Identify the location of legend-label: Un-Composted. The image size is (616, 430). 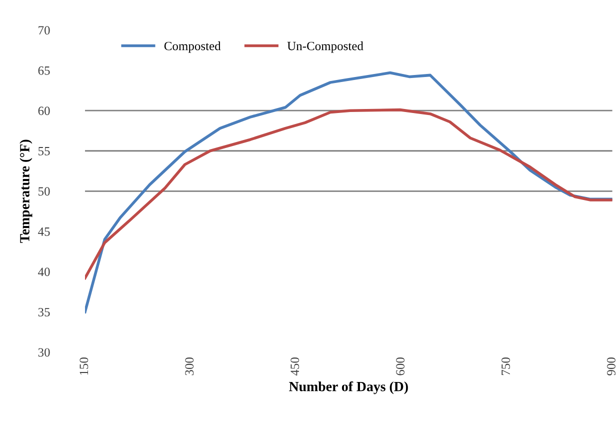
(325, 47).